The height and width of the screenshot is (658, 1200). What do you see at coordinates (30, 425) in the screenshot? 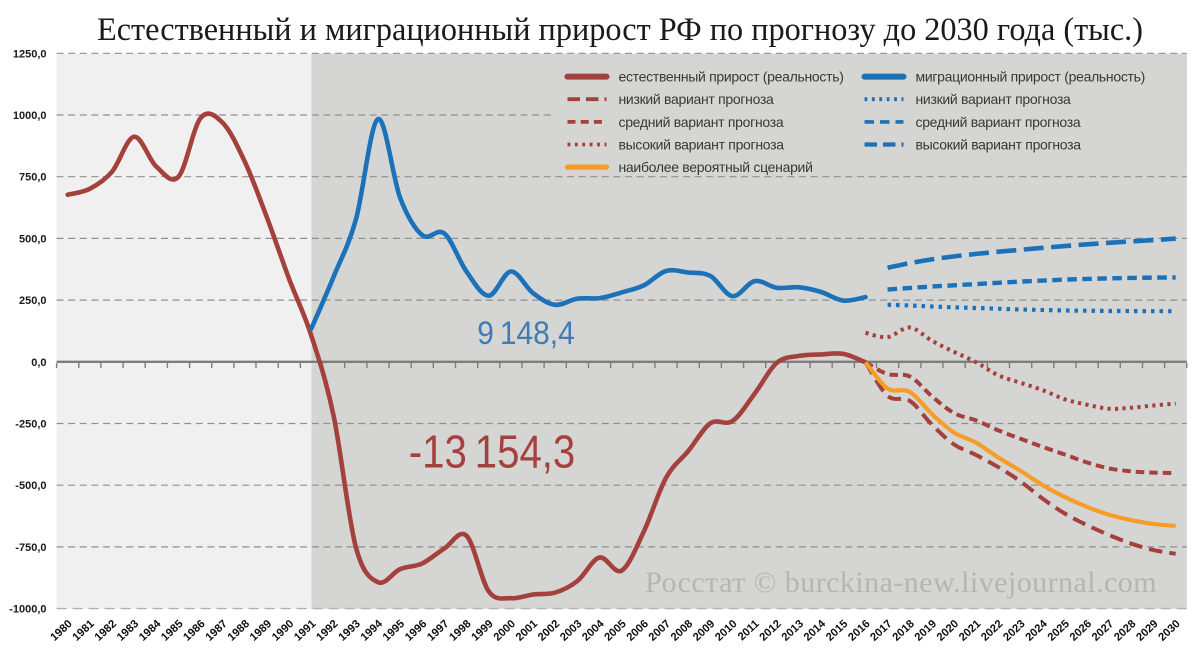
I see `svg-text: -250,0` at bounding box center [30, 425].